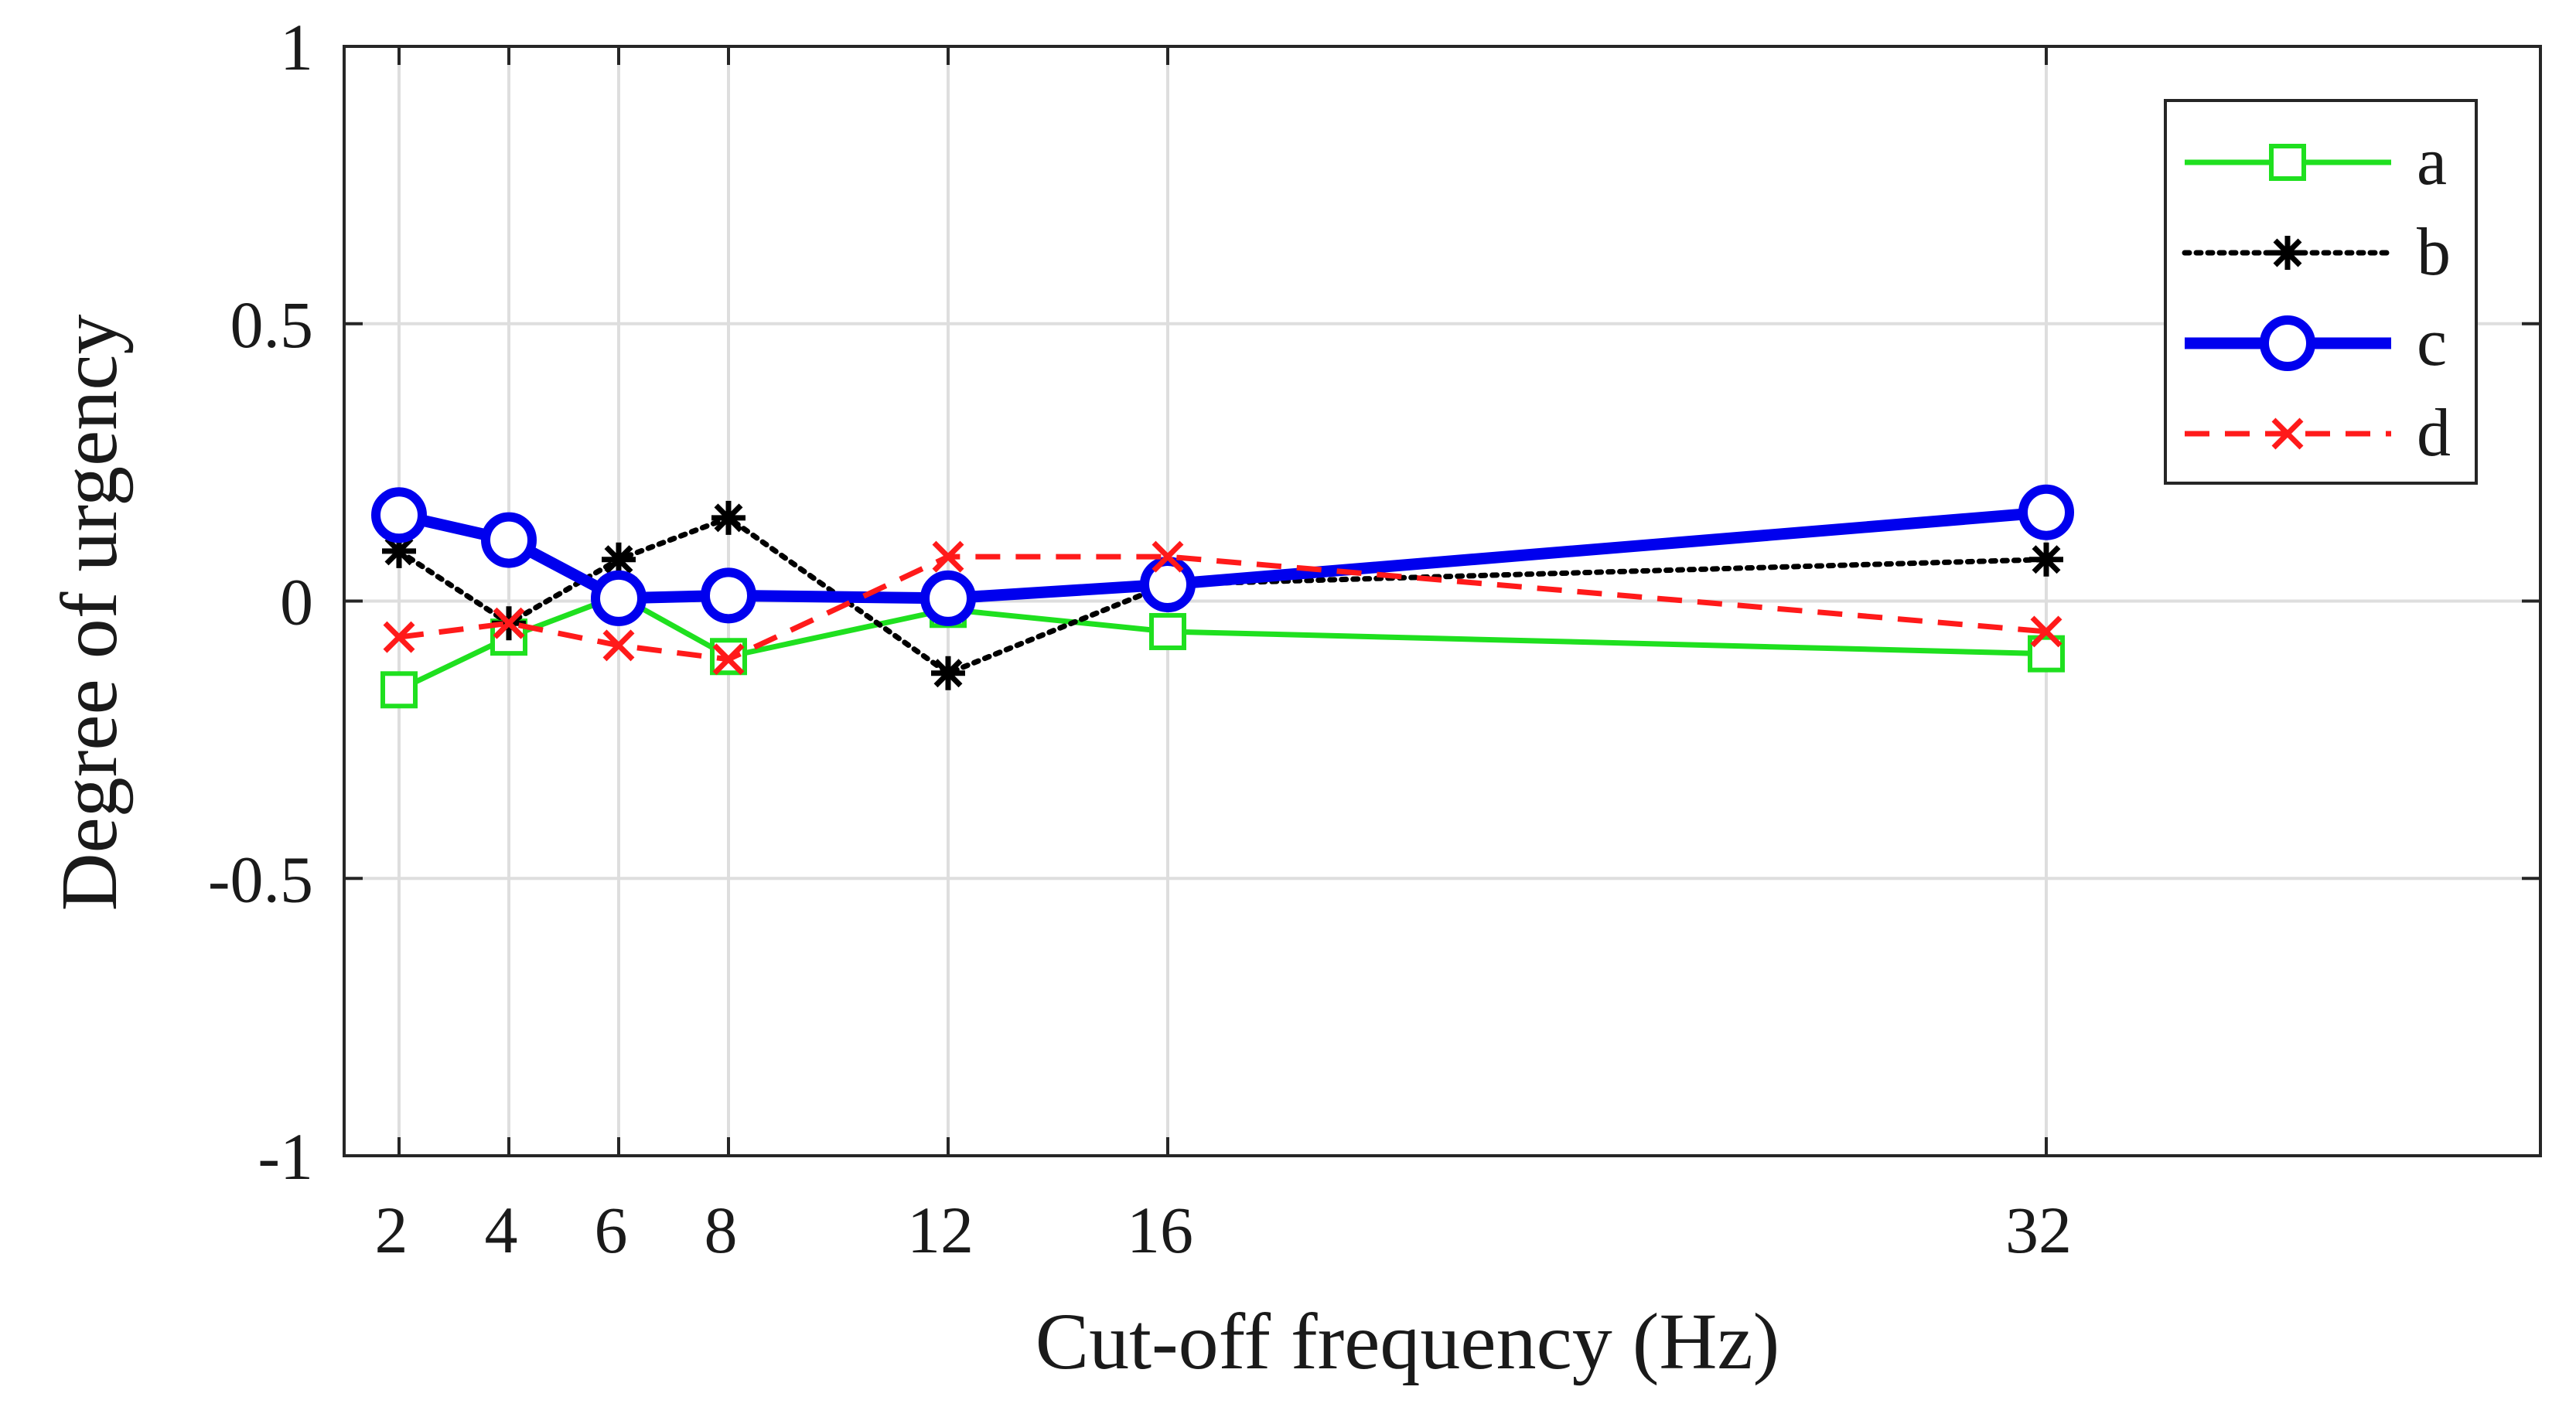  I want to click on y-tick-label: 1, so click(296, 47).